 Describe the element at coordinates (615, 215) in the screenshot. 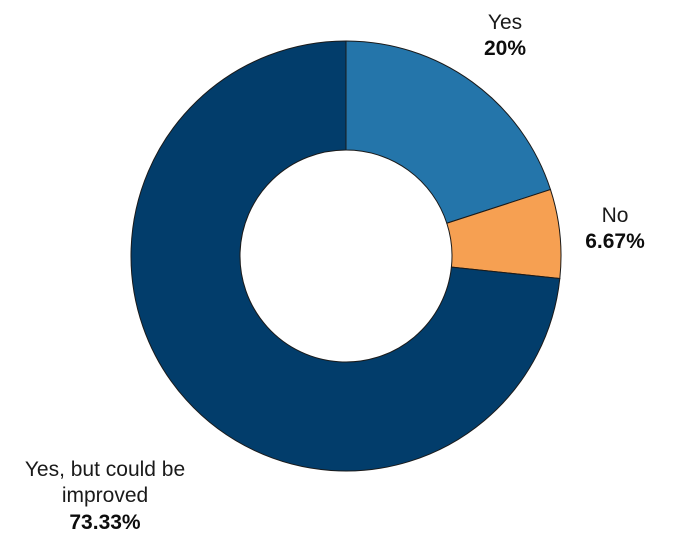

I see `slice-name-no: No` at that location.